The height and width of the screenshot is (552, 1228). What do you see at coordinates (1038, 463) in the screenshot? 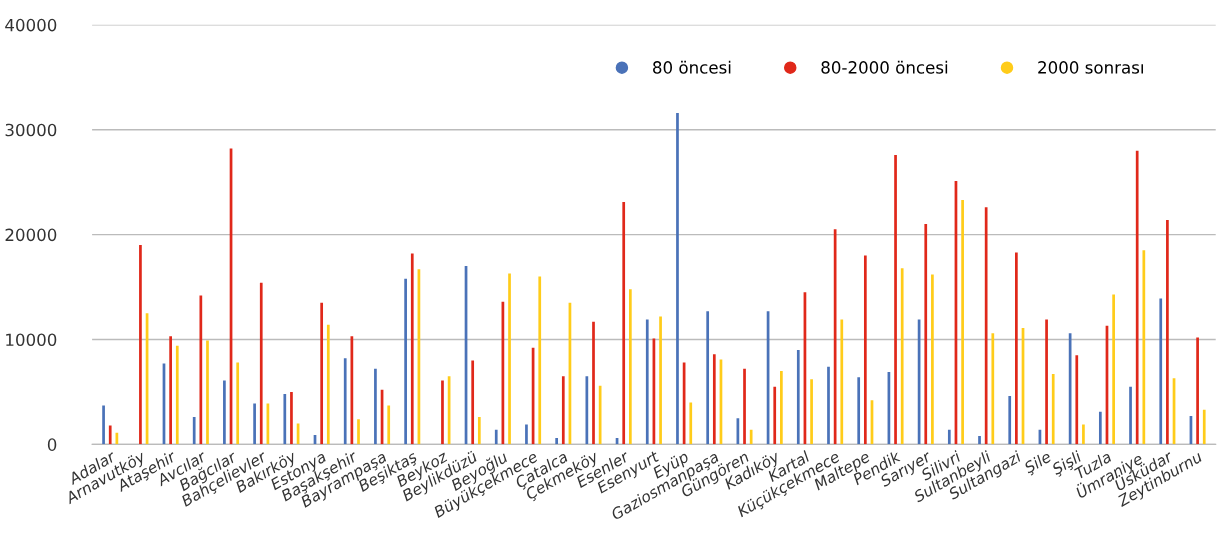
I see `x-tick-label: Şile` at bounding box center [1038, 463].